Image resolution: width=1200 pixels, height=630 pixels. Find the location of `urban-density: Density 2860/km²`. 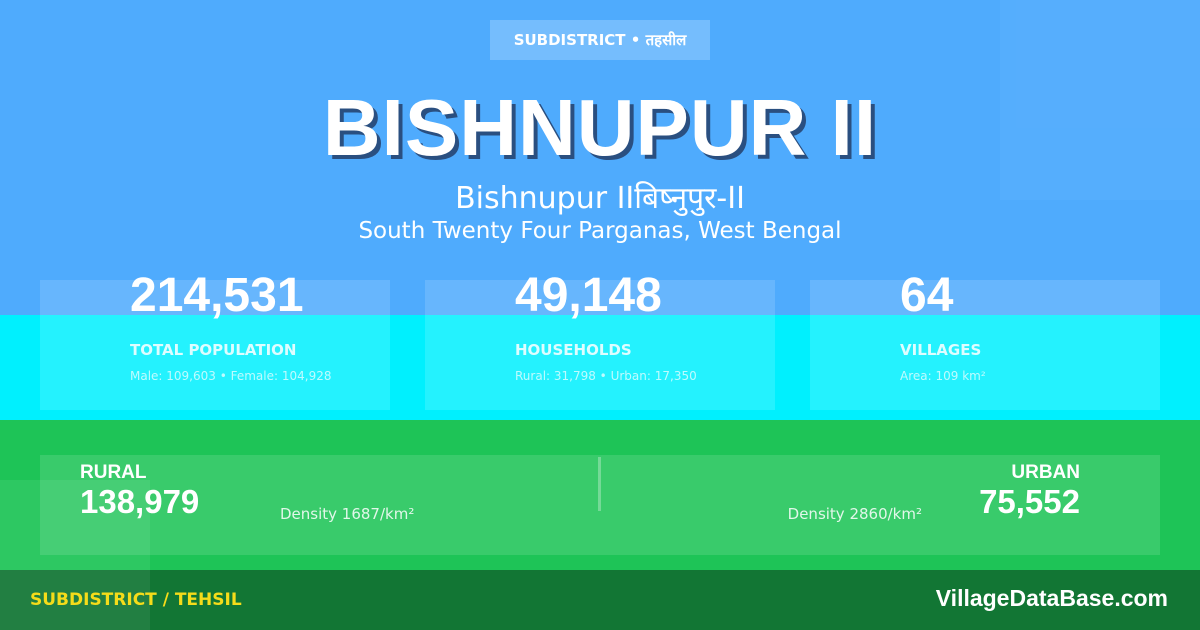

urban-density: Density 2860/km² is located at coordinates (854, 514).